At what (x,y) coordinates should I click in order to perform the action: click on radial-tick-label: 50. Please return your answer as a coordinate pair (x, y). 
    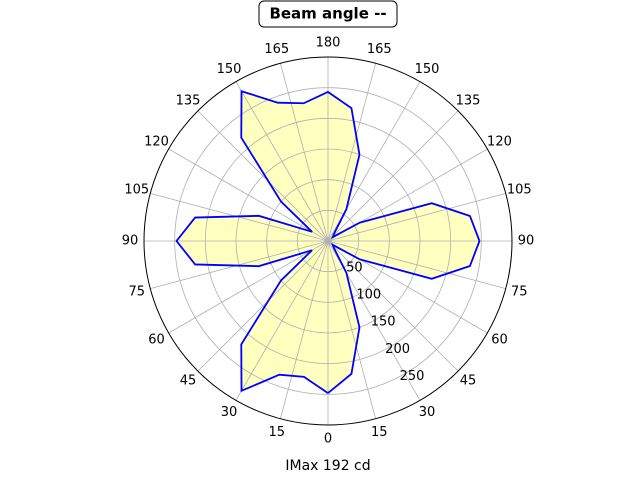
    Looking at the image, I should click on (354, 268).